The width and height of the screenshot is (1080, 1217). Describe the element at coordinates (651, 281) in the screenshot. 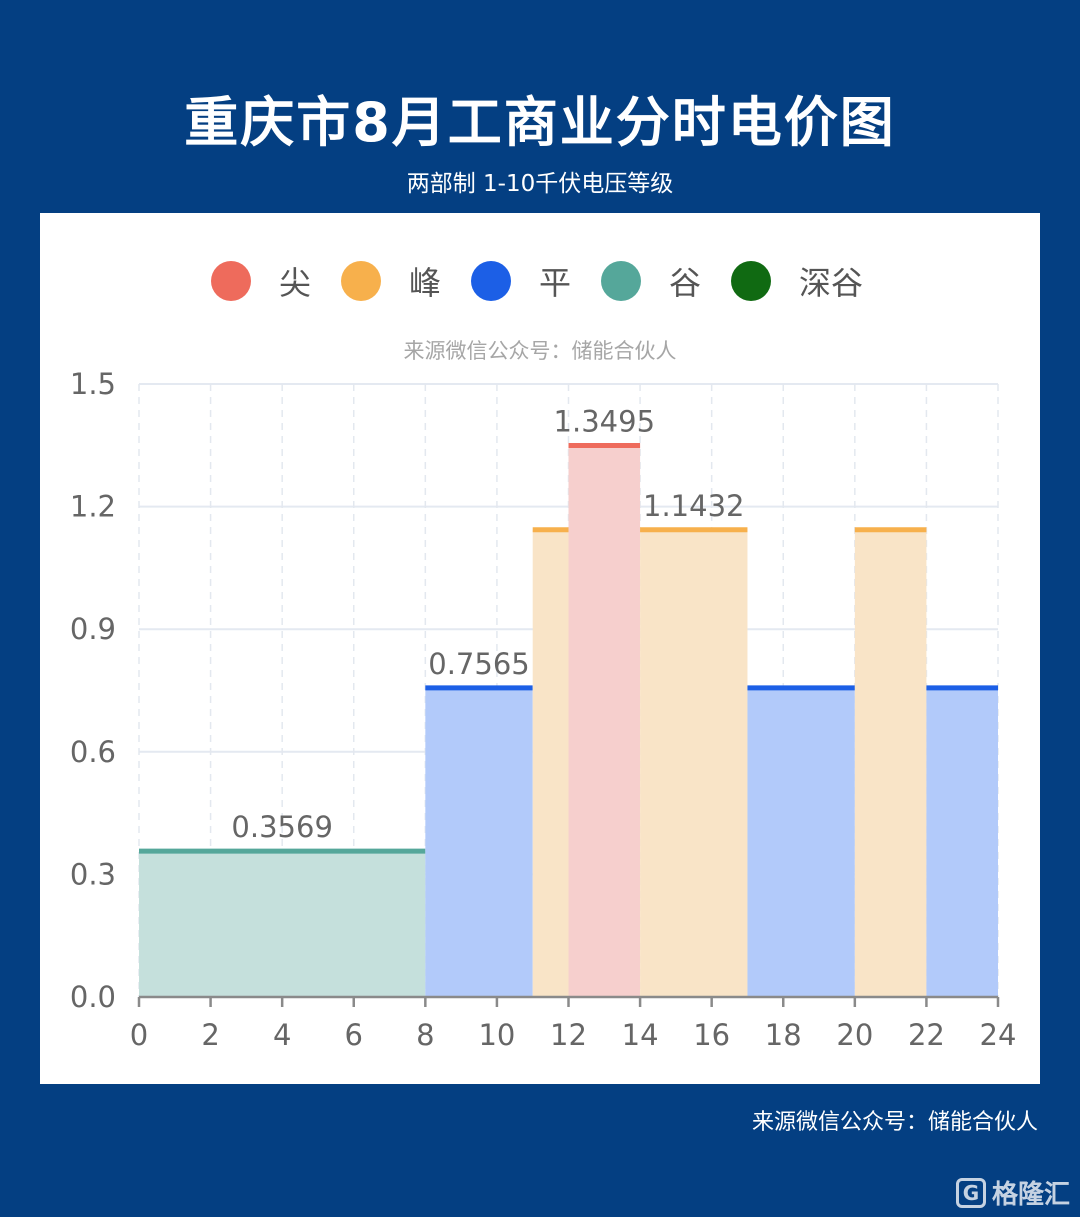

I see `legend-item-gu: 谷` at that location.